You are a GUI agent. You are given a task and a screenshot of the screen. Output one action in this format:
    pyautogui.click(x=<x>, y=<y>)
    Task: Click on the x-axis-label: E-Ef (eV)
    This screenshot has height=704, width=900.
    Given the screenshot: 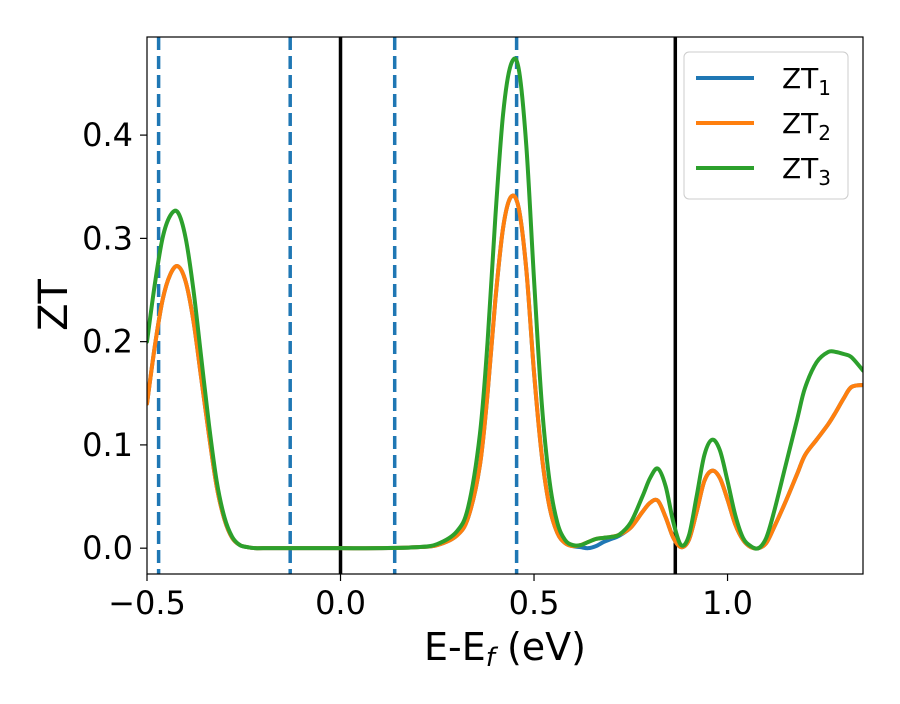 What is the action you would take?
    pyautogui.click(x=505, y=649)
    